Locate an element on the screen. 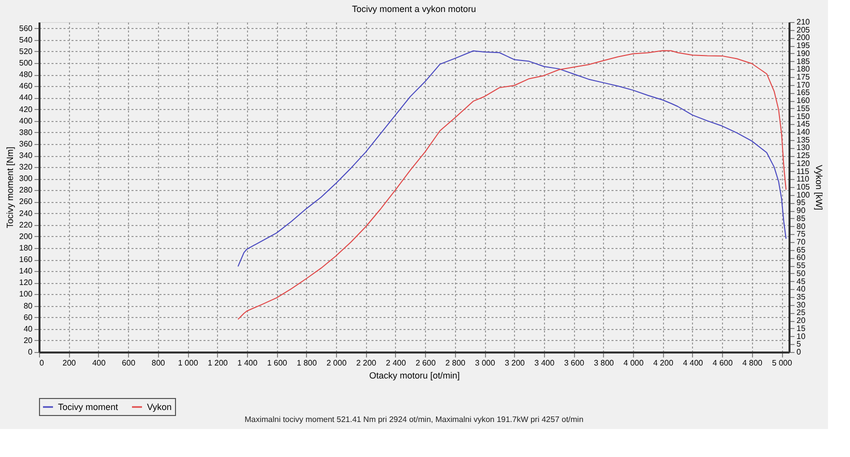 This screenshot has width=850, height=457. x-tick-label: 800 is located at coordinates (159, 363).